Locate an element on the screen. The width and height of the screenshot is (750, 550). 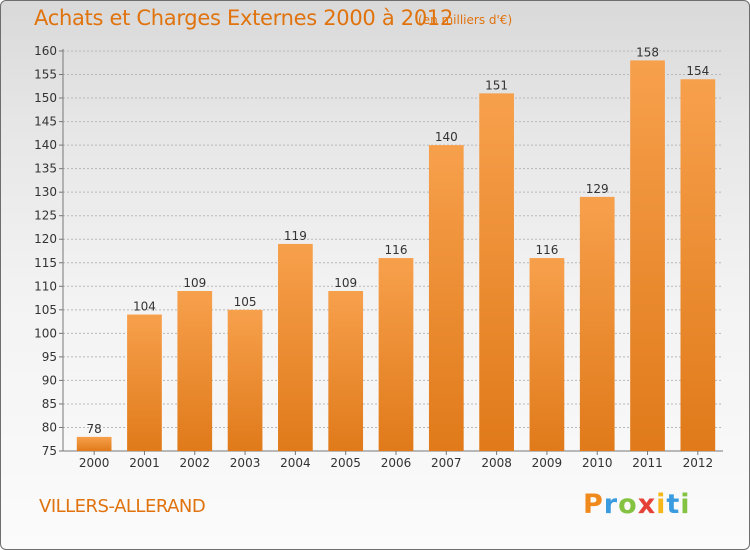
x-tick-label: 2005 is located at coordinates (345, 463).